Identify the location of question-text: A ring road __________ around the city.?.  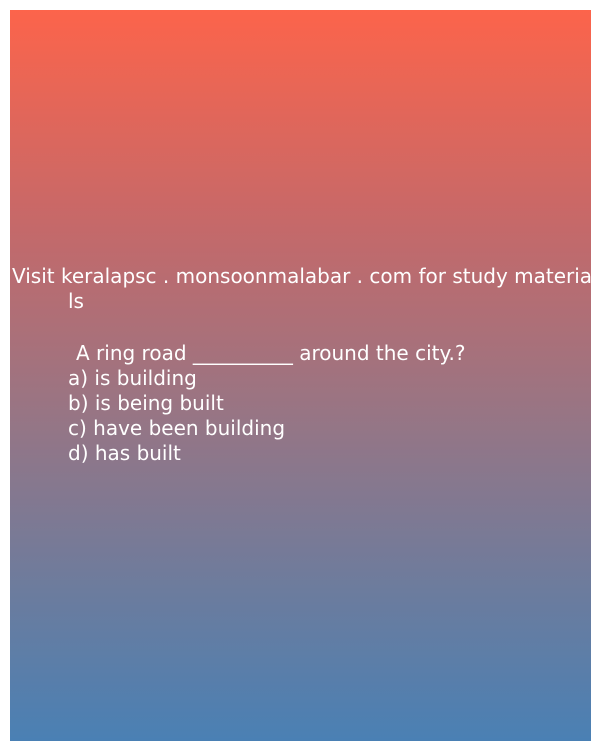
(271, 353).